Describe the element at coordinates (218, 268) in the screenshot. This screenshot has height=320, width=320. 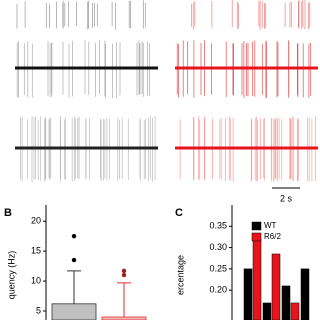
I see `y-tick-label: 0.25` at that location.